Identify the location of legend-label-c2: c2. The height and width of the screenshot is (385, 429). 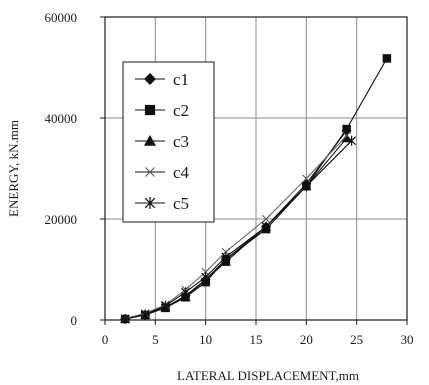
(181, 110).